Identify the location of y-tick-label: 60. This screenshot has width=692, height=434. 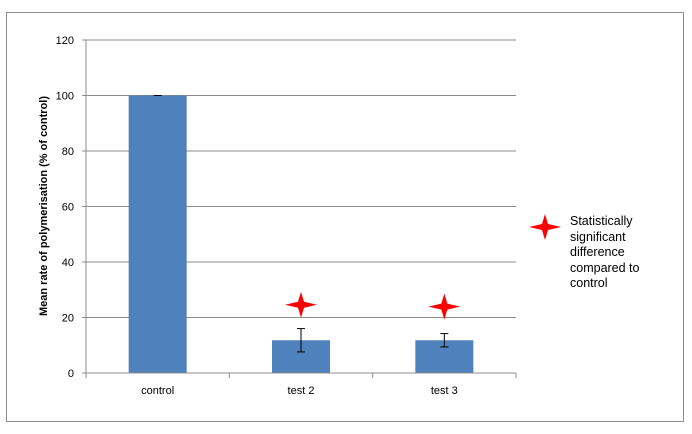
(68, 208).